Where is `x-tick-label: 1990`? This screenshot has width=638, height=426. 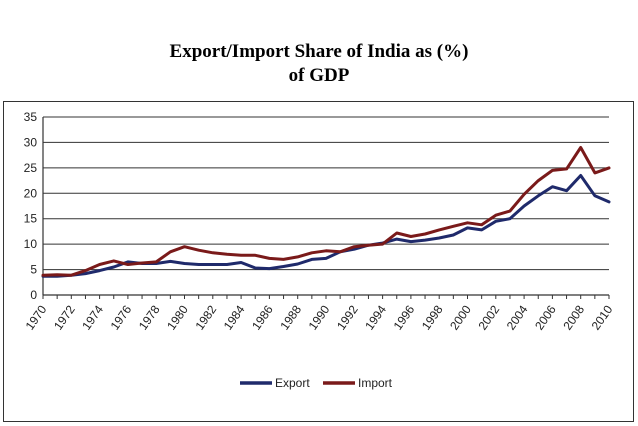 x-tick-label: 1990 is located at coordinates (319, 317).